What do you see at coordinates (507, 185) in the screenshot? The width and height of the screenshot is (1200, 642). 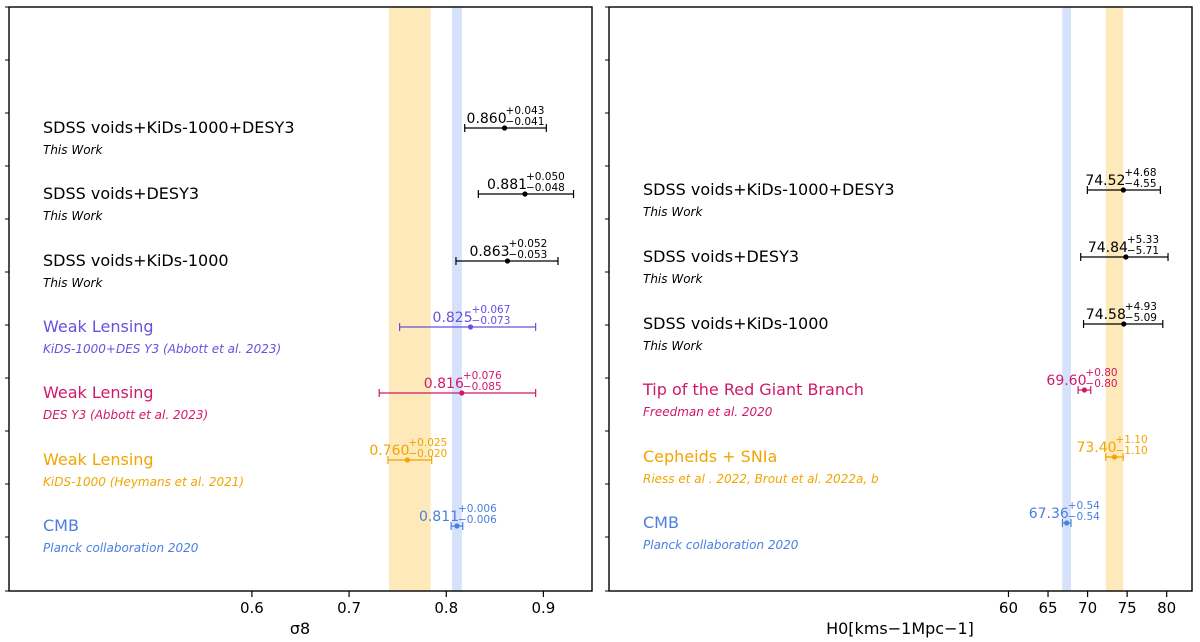 I see `value-label: 0.881` at bounding box center [507, 185].